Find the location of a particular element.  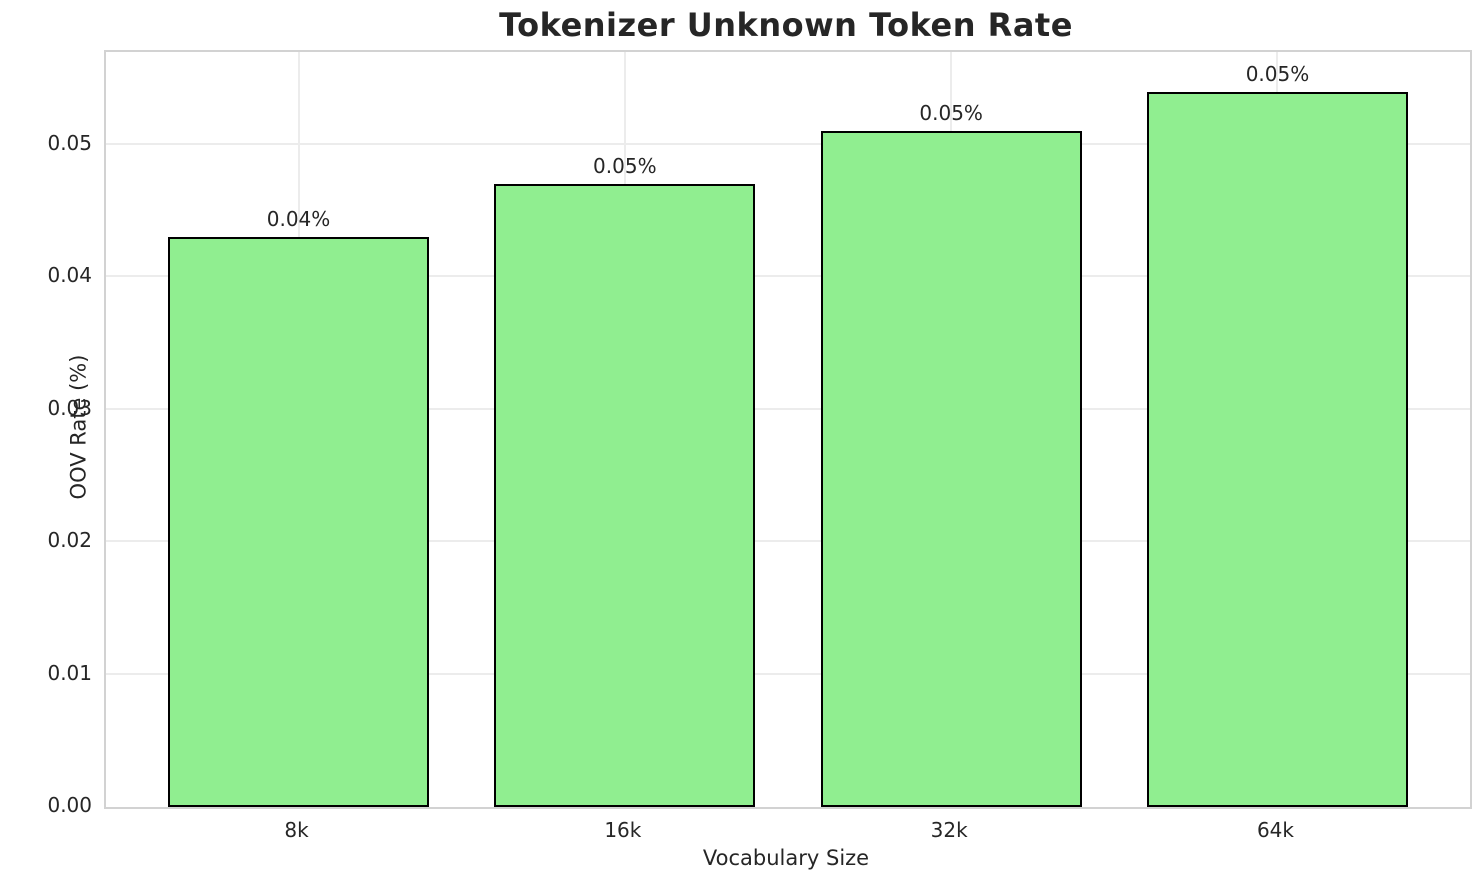

bar-16k is located at coordinates (625, 495).